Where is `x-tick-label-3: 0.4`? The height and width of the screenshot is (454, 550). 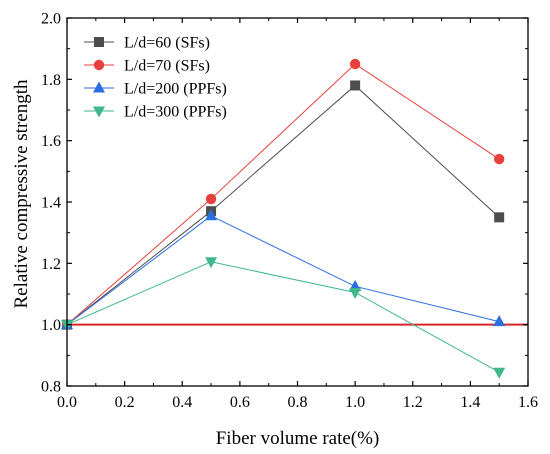 x-tick-label-3: 0.4 is located at coordinates (182, 402).